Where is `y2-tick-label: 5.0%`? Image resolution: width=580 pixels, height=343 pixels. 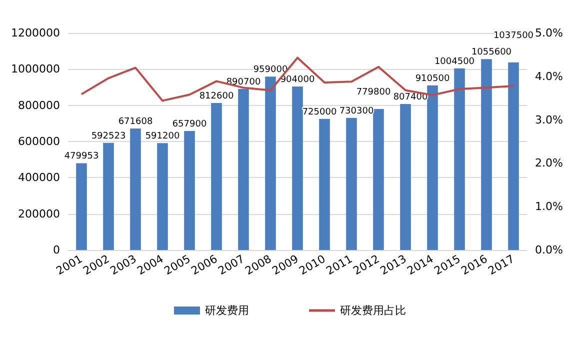
y2-tick-label: 5.0% is located at coordinates (549, 33).